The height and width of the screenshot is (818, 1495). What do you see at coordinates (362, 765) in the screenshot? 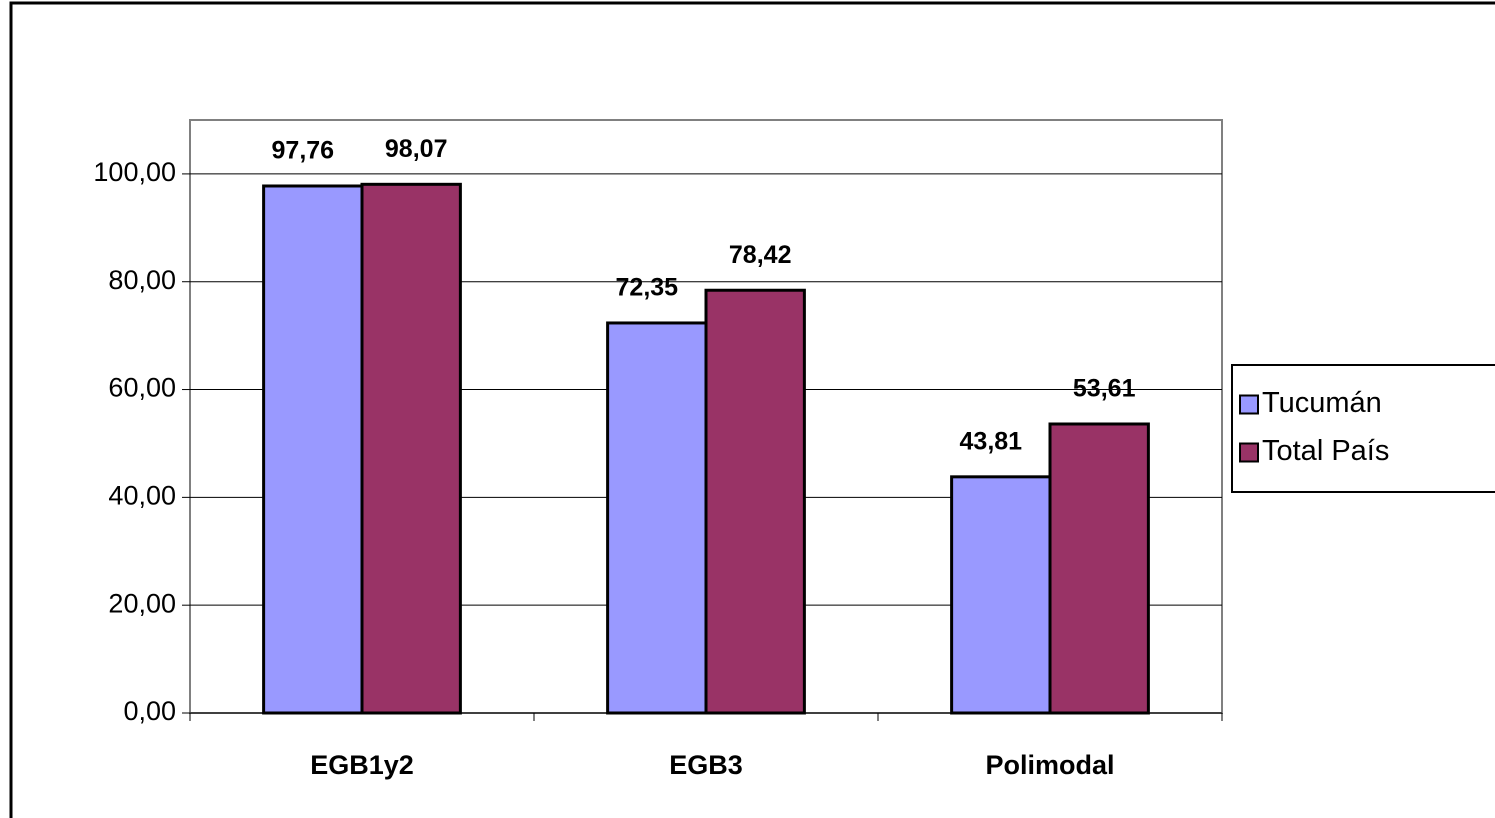
I see `x-tick-label: EGB1y2` at bounding box center [362, 765].